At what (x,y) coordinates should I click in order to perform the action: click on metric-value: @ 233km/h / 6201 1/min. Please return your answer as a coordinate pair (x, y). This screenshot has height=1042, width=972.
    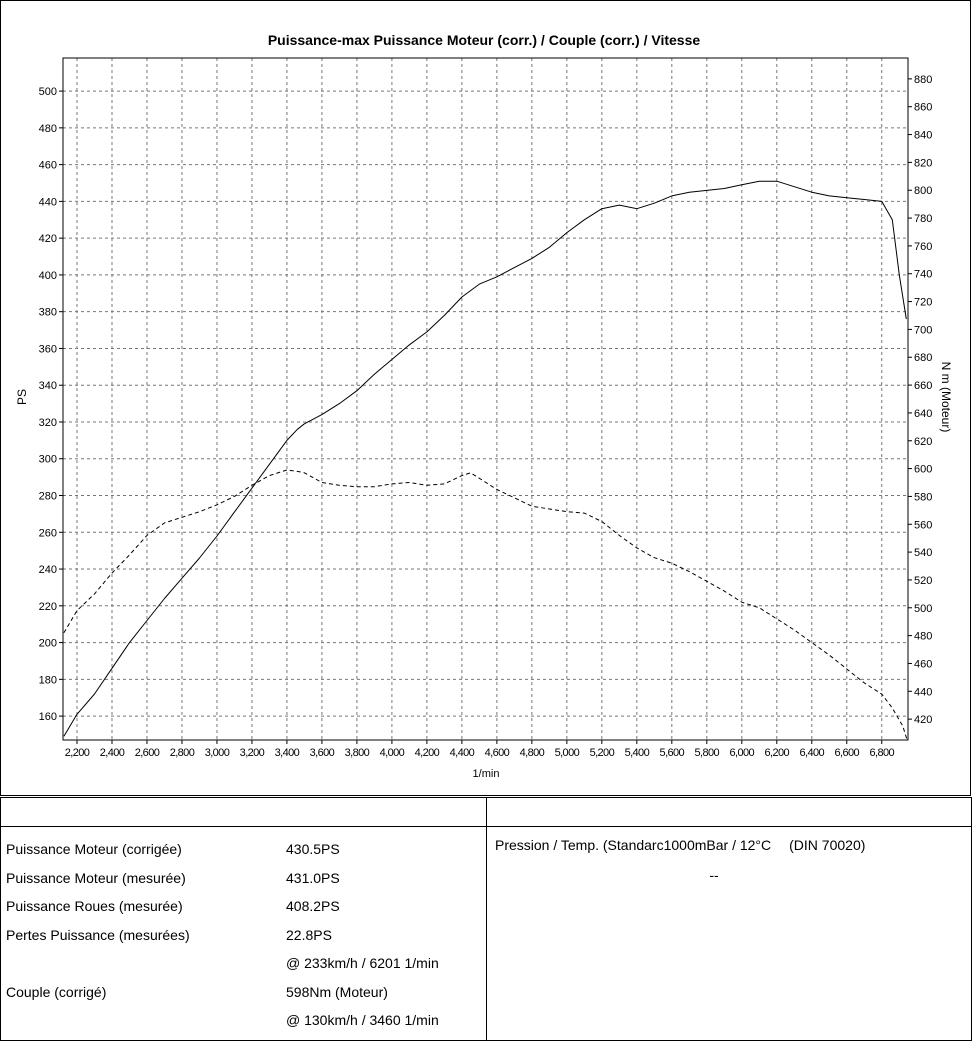
    Looking at the image, I should click on (362, 963).